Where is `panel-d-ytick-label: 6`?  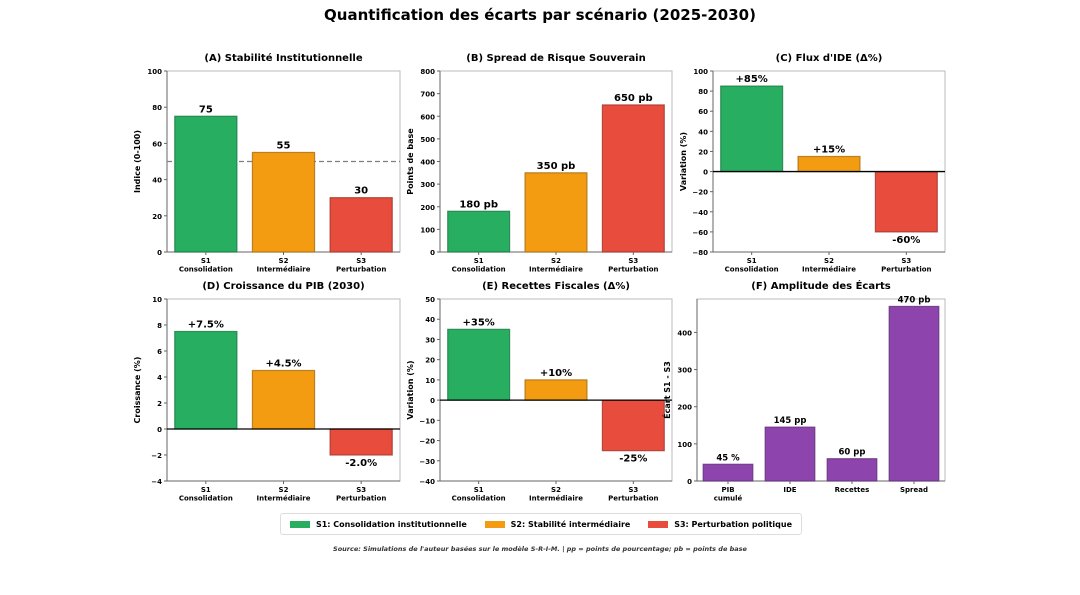
panel-d-ytick-label: 6 is located at coordinates (159, 352).